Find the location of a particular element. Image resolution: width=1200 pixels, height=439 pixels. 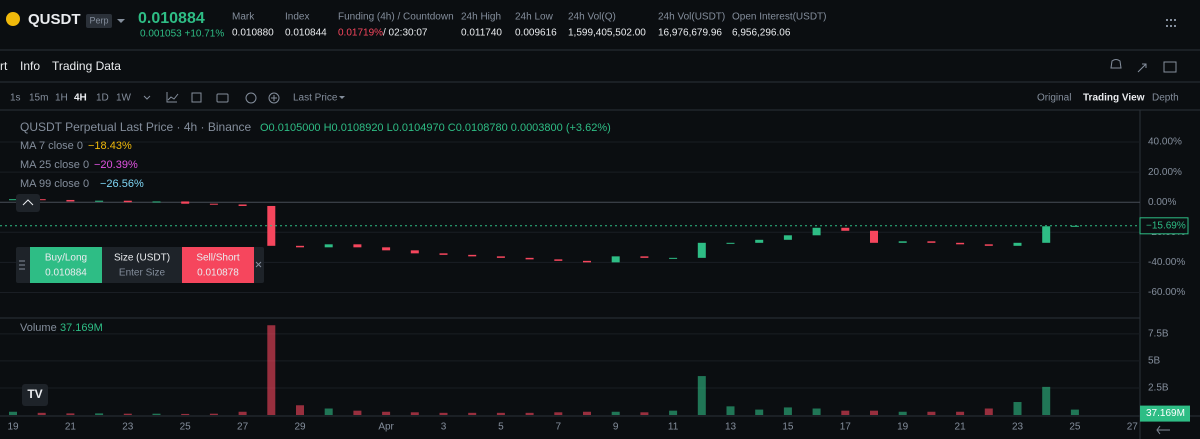

sell-label: Sell/Short is located at coordinates (218, 258).